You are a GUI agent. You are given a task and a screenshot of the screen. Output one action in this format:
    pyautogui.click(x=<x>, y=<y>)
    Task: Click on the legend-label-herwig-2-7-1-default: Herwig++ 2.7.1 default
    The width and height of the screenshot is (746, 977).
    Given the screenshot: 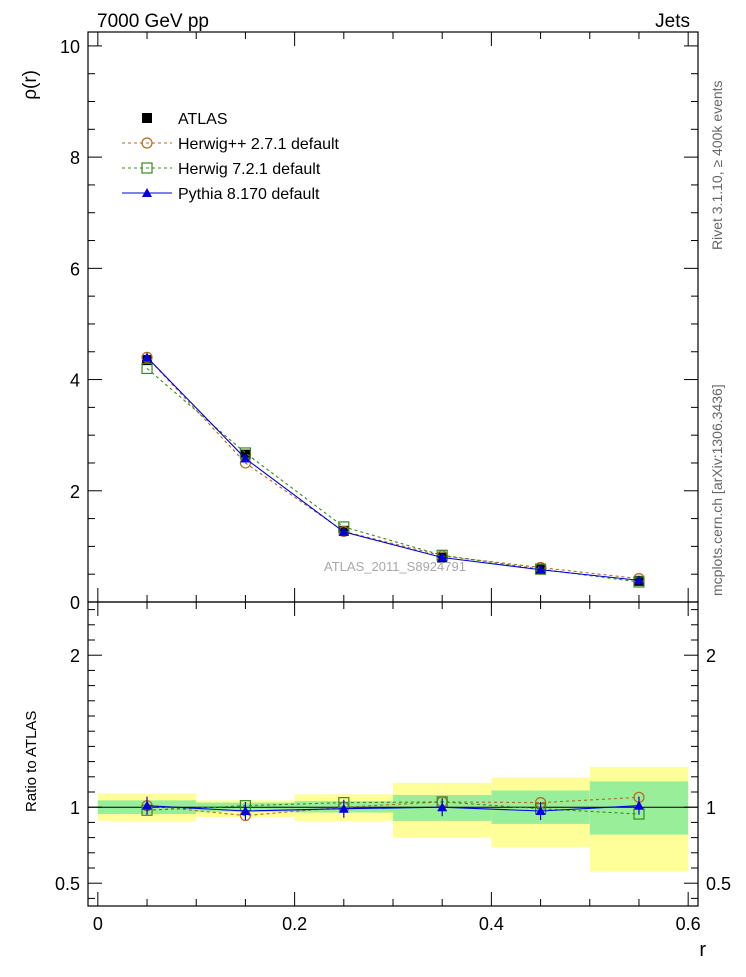 What is the action you would take?
    pyautogui.click(x=259, y=144)
    